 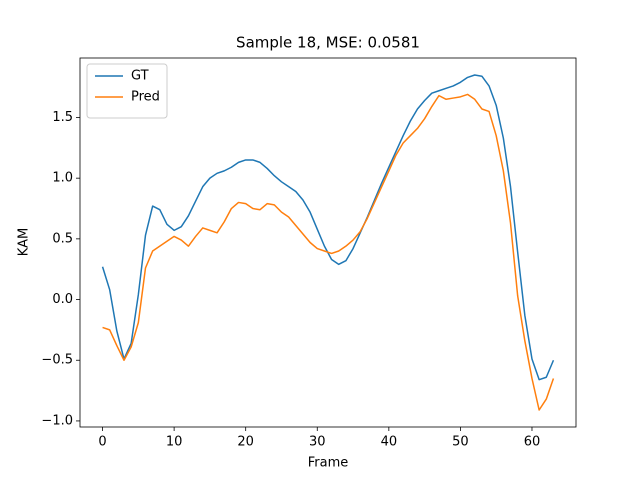 I want to click on chart-title: Sample 18, MSE: 0.0581, so click(x=328, y=43).